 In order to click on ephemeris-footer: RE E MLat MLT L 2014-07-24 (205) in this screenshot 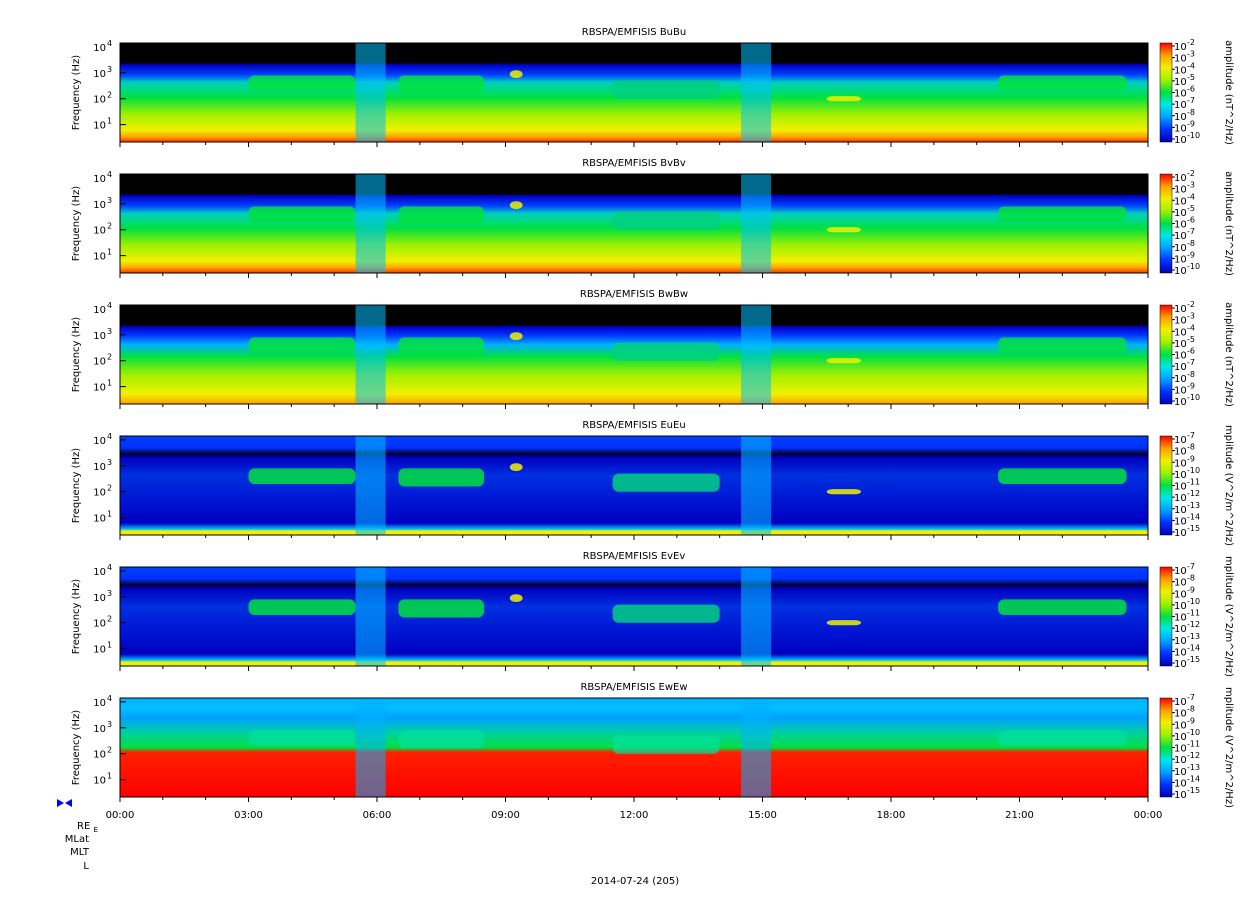, I will do `click(368, 843)`.